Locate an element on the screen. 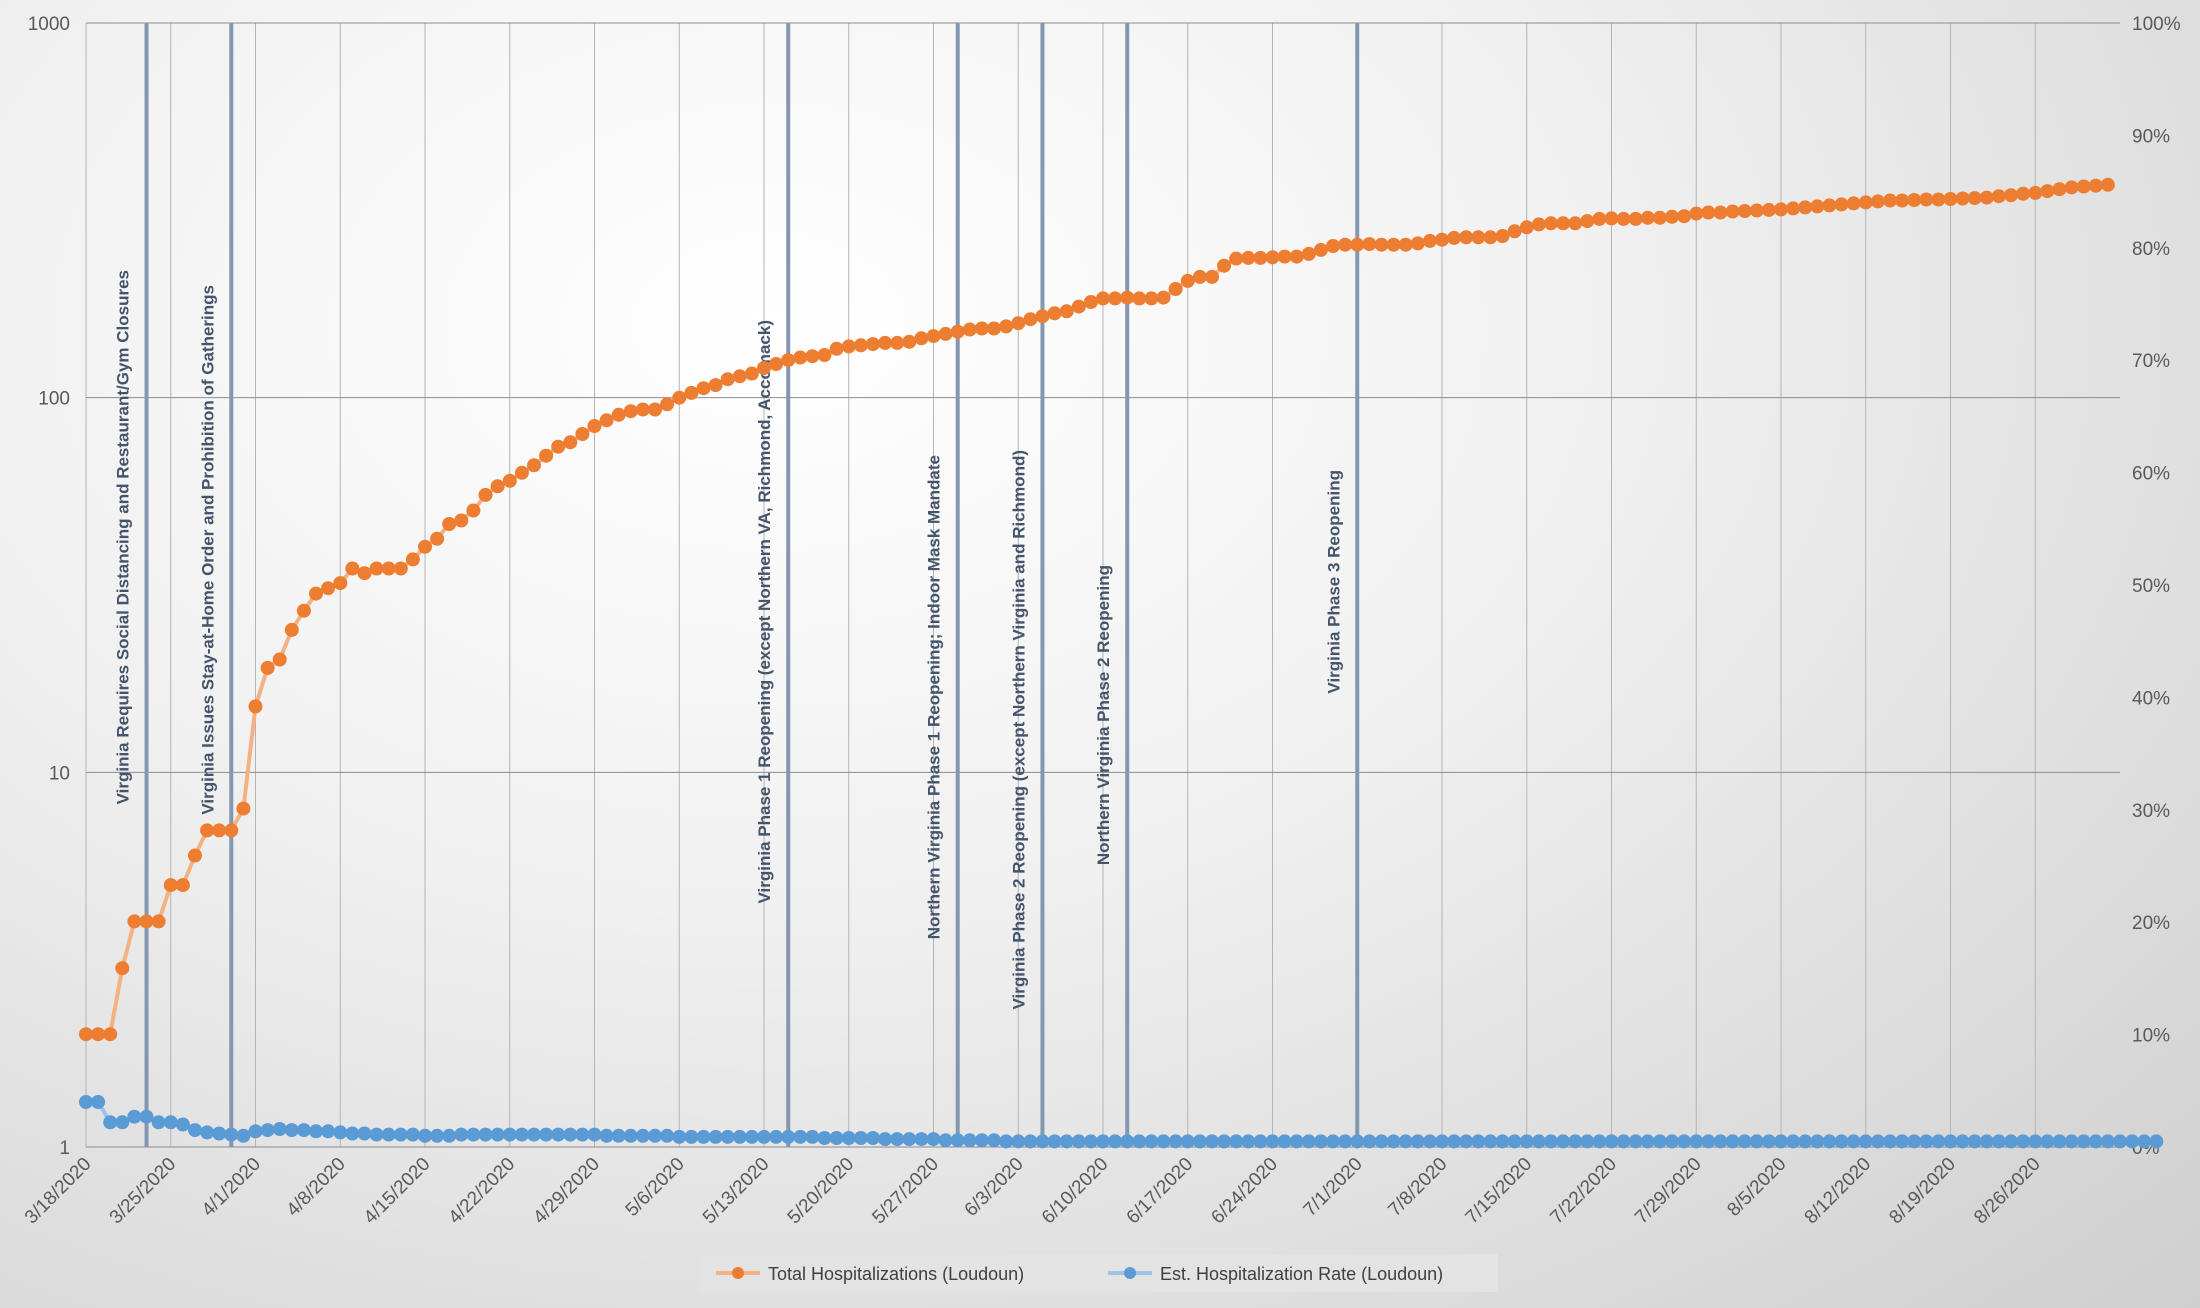 The width and height of the screenshot is (2200, 1308). y-left-tick-label: 10 is located at coordinates (59, 773).